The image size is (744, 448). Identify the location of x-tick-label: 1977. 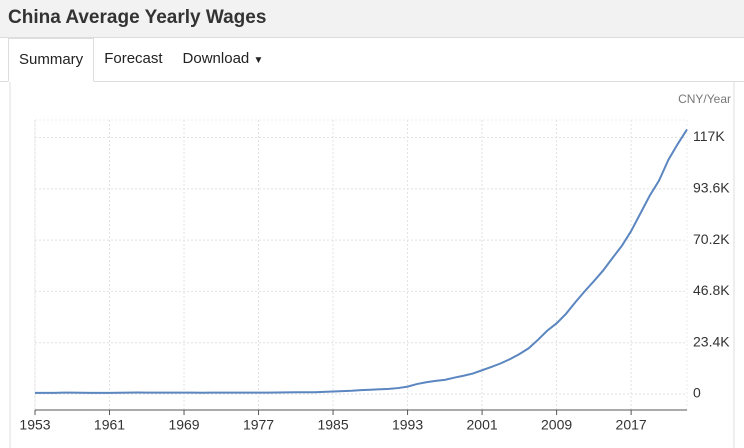
(258, 425).